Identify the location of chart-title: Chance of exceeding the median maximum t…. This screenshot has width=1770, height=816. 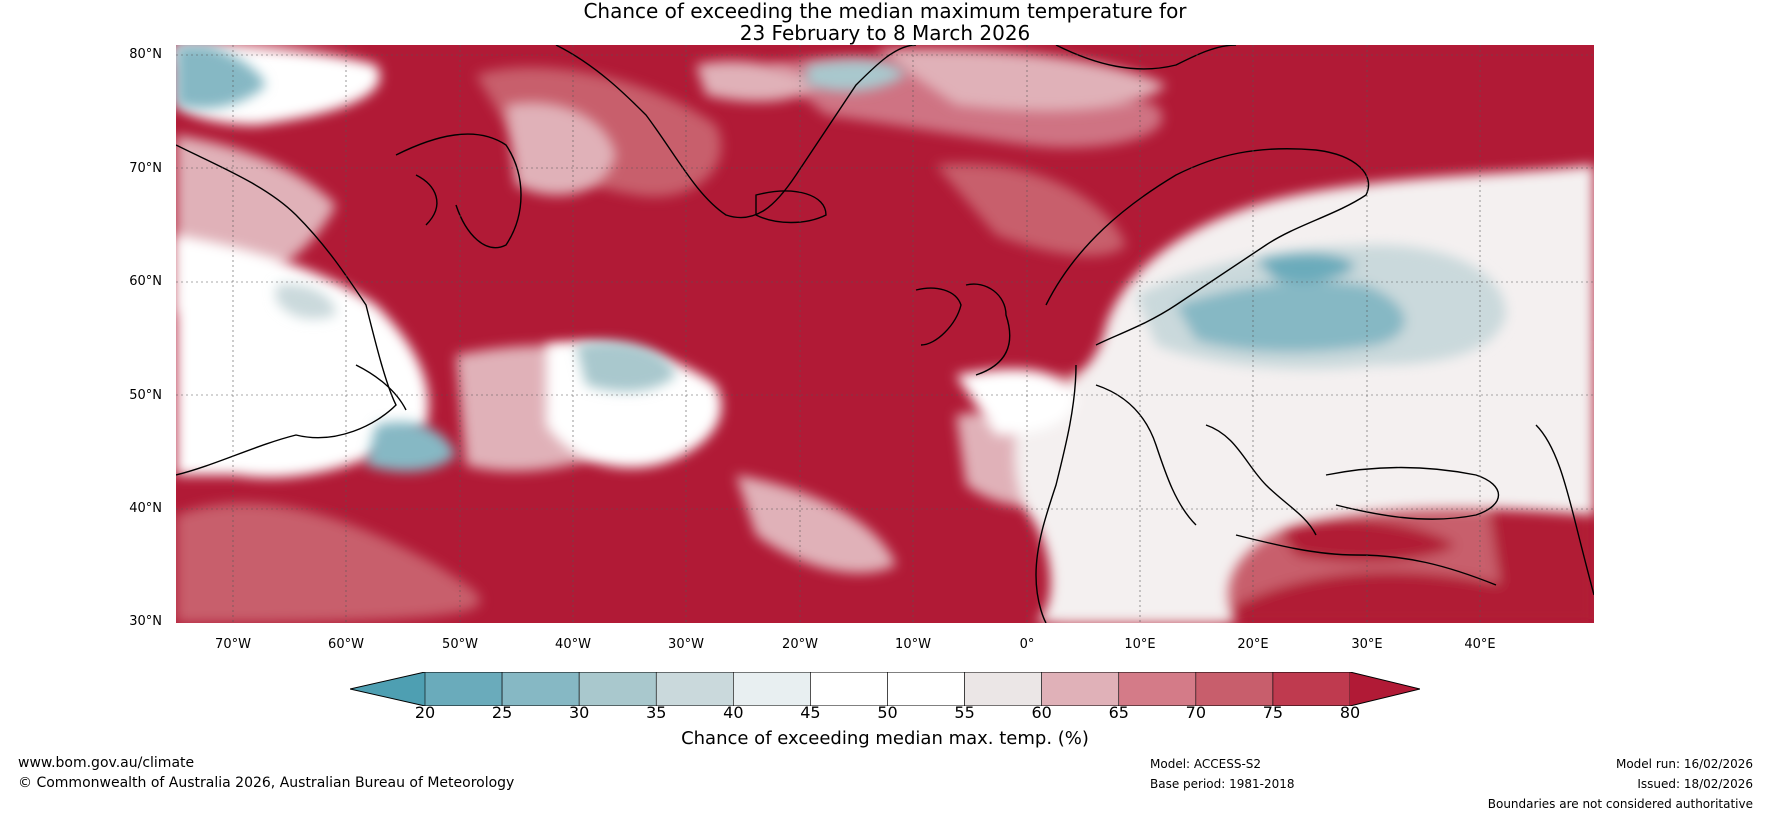
(885, 22).